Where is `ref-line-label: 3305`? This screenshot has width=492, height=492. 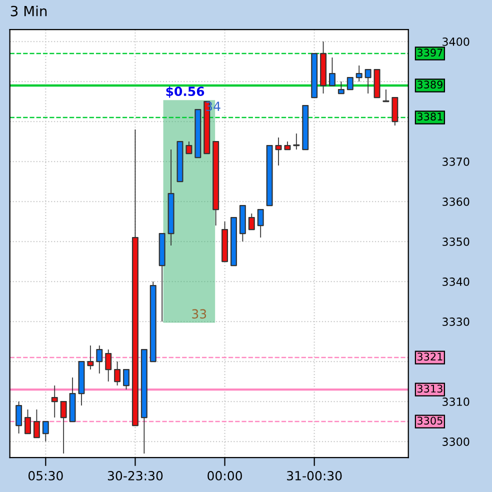
ref-line-label: 3305 is located at coordinates (429, 420).